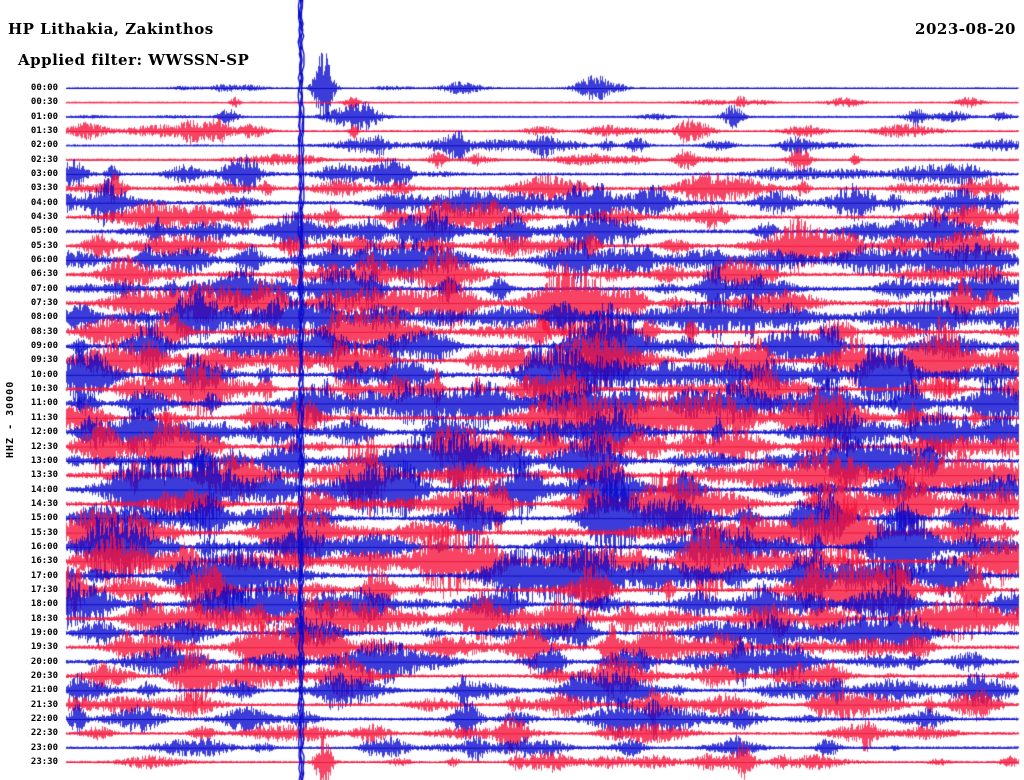  What do you see at coordinates (44, 747) in the screenshot?
I see `time-label: 23:00` at bounding box center [44, 747].